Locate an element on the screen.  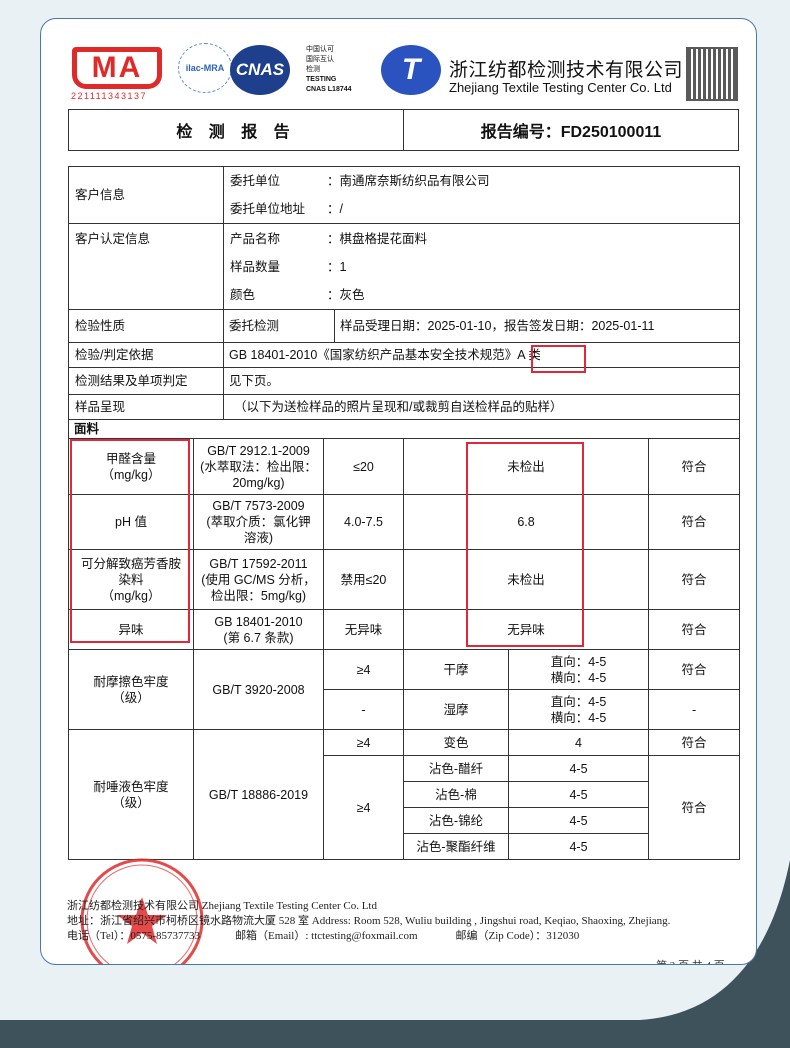
saliva-row-cotton: 沾色-棉 4-5 is located at coordinates (404, 794).